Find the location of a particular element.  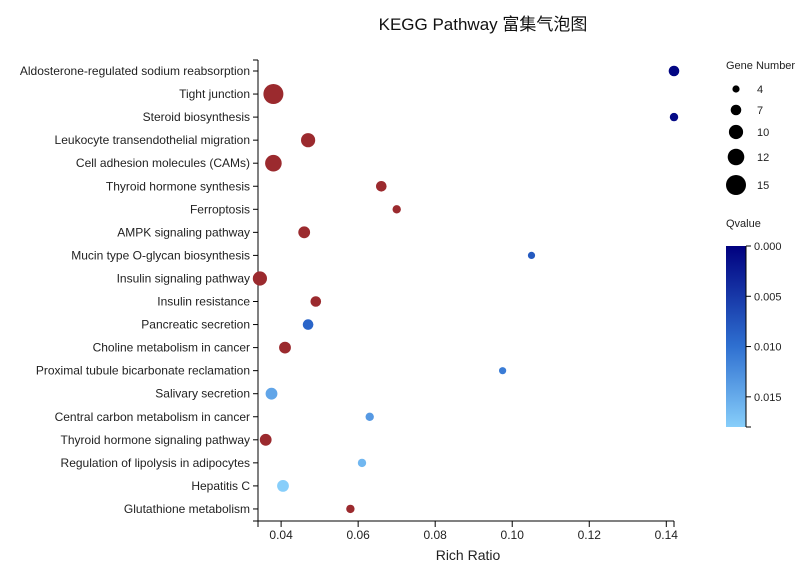

size-legend-label: 10 is located at coordinates (763, 133).